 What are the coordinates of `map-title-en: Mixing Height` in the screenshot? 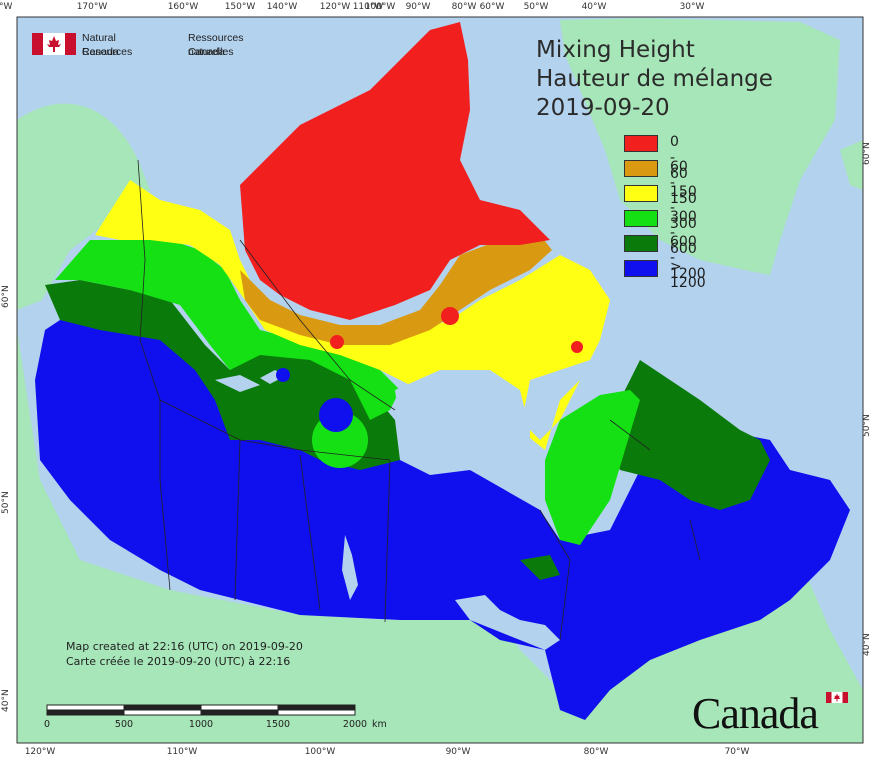 It's located at (615, 50).